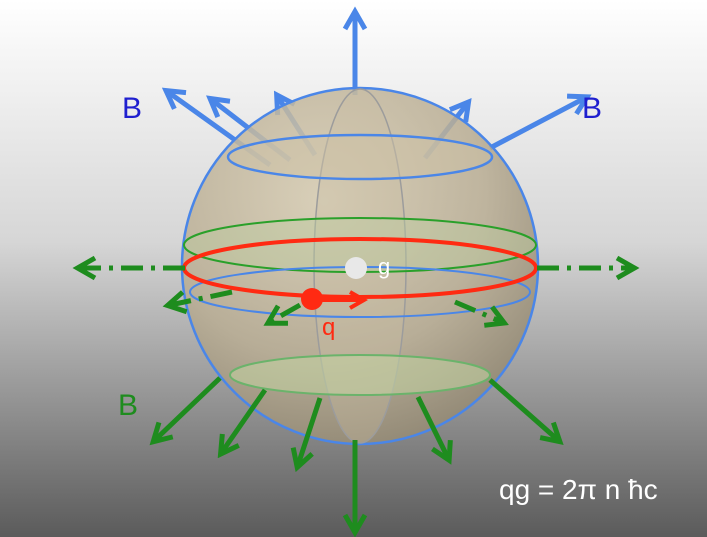 This screenshot has width=707, height=537. Describe the element at coordinates (356, 268) in the screenshot. I see `monopole-dot` at that location.